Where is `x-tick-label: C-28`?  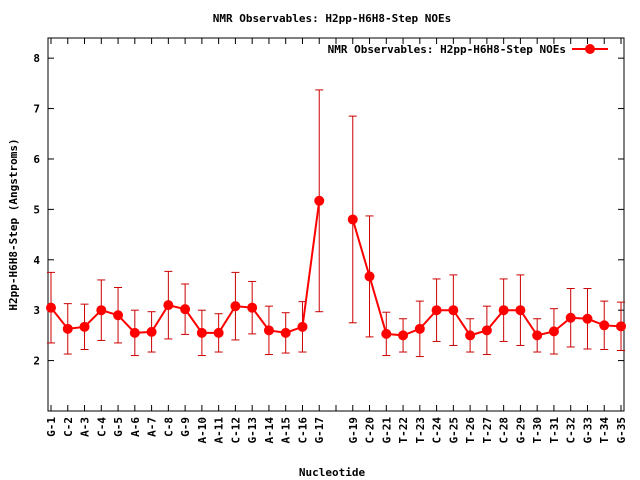 x-tick-label: C-28 is located at coordinates (504, 430).